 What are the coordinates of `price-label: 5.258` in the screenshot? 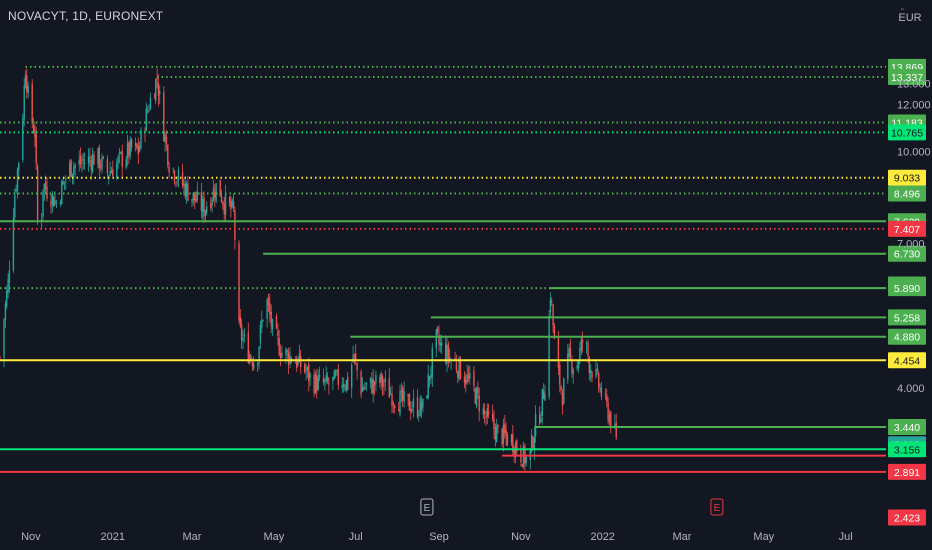 It's located at (907, 318).